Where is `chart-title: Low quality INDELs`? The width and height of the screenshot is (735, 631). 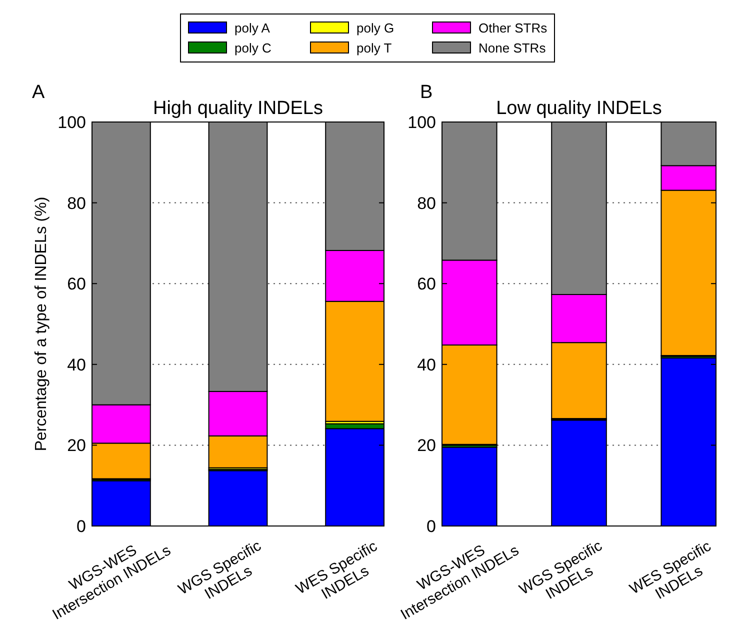 chart-title: Low quality INDELs is located at coordinates (579, 108).